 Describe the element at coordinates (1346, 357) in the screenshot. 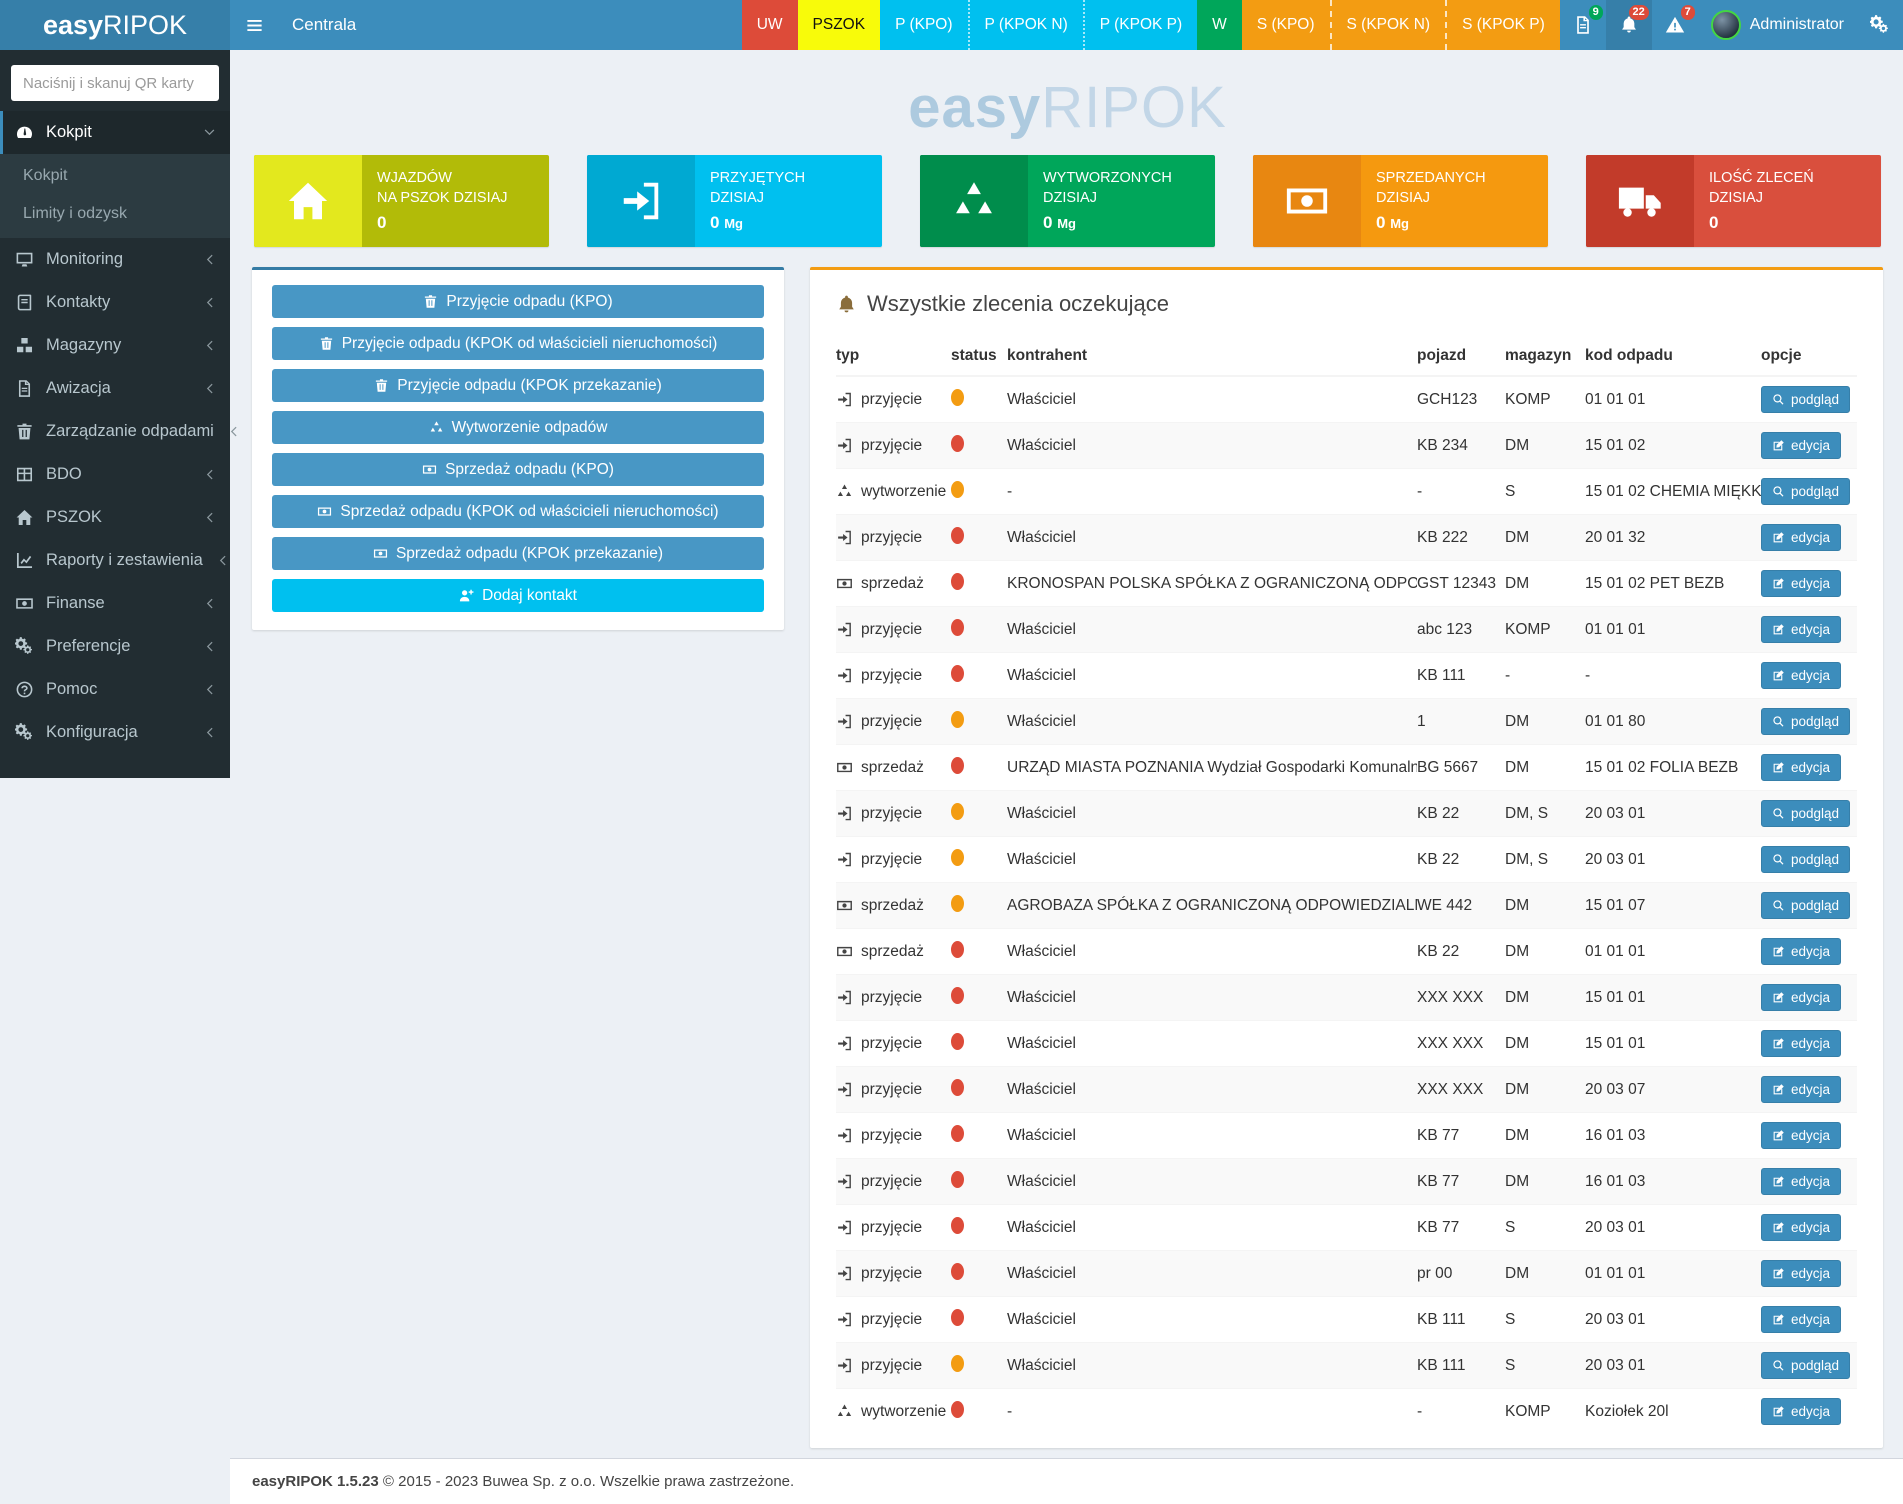

I see `orders-header-row: typ status kontrahent pojazd magazyn` at that location.